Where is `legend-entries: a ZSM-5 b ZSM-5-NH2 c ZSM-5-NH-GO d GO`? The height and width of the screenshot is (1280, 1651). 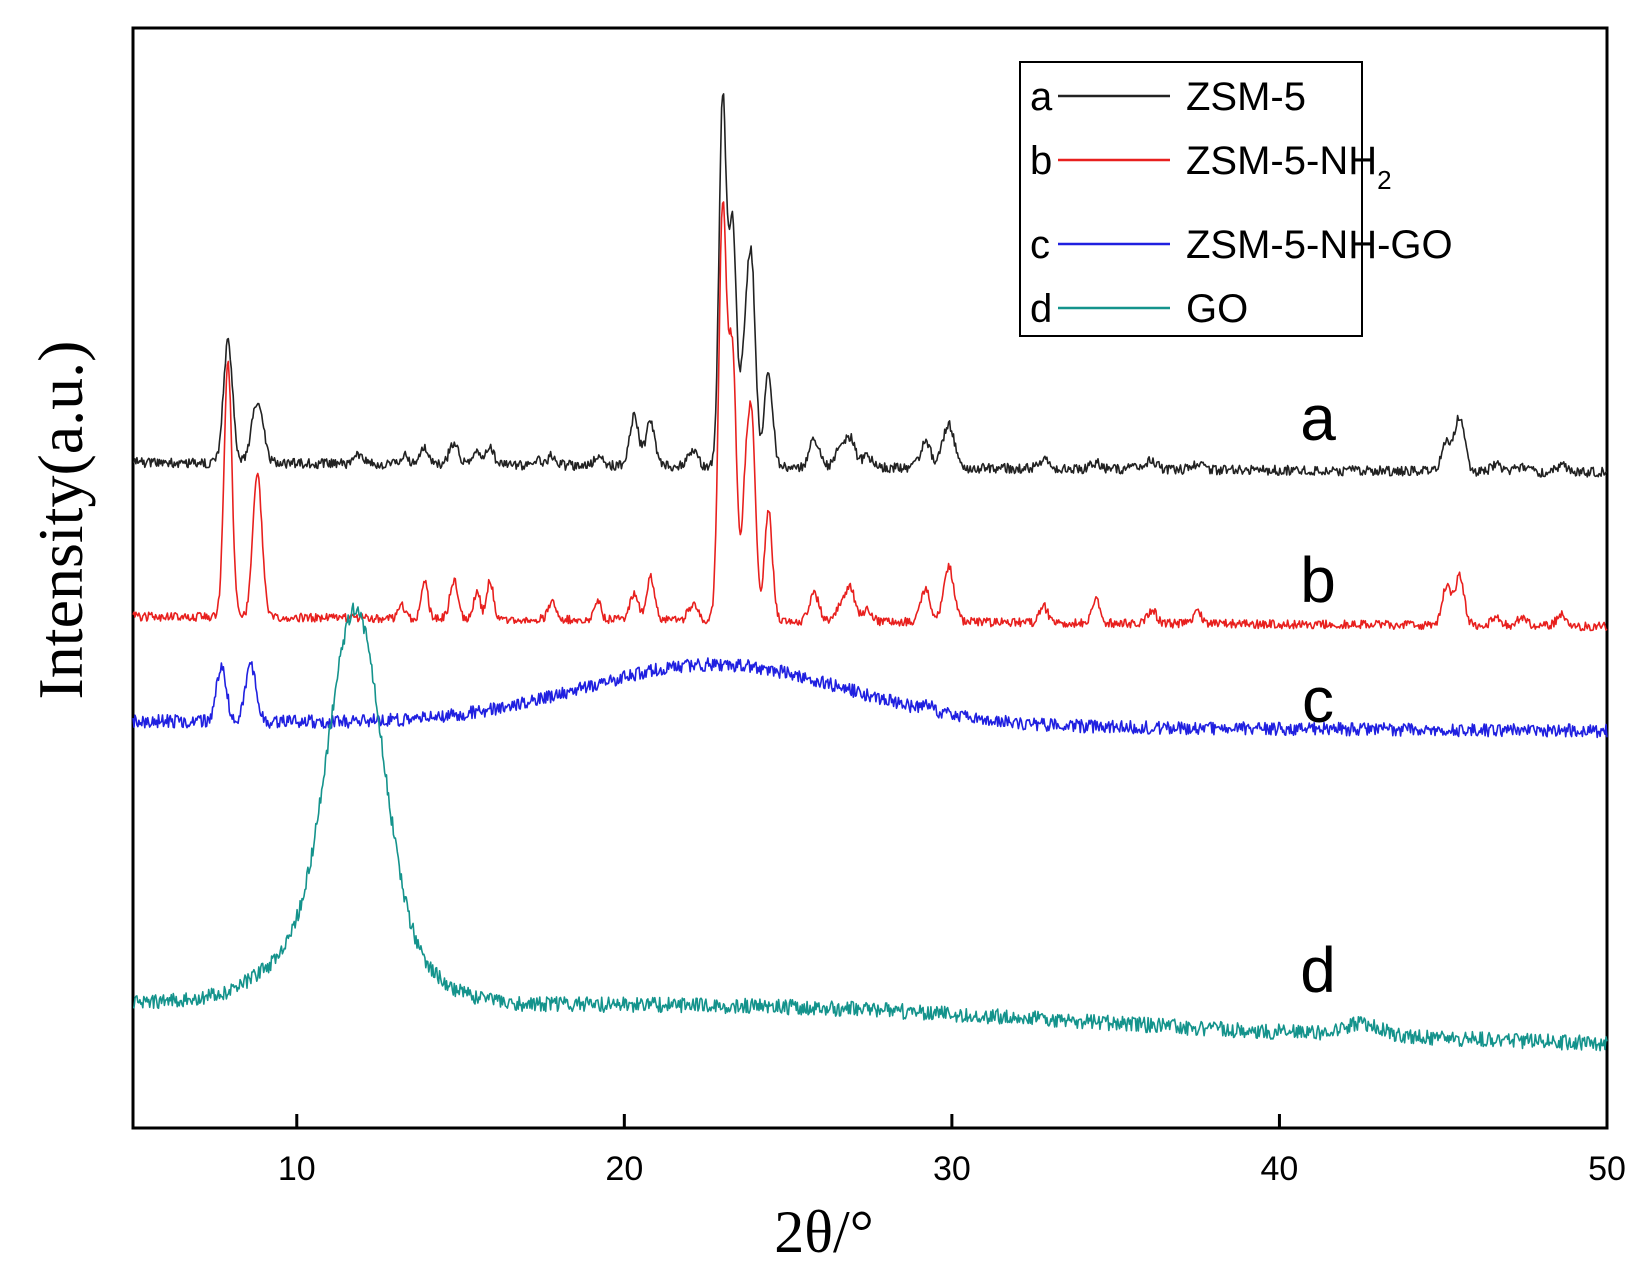 legend-entries: a ZSM-5 b ZSM-5-NH2 c ZSM-5-NH-GO d GO is located at coordinates (1241, 203).